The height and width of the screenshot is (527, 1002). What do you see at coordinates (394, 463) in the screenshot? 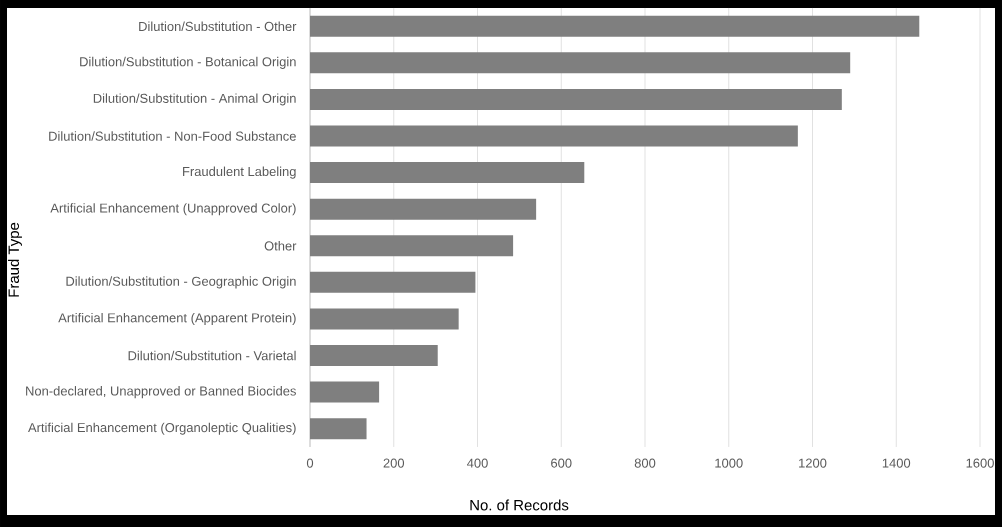
I see `x-tick-label: 200` at bounding box center [394, 463].